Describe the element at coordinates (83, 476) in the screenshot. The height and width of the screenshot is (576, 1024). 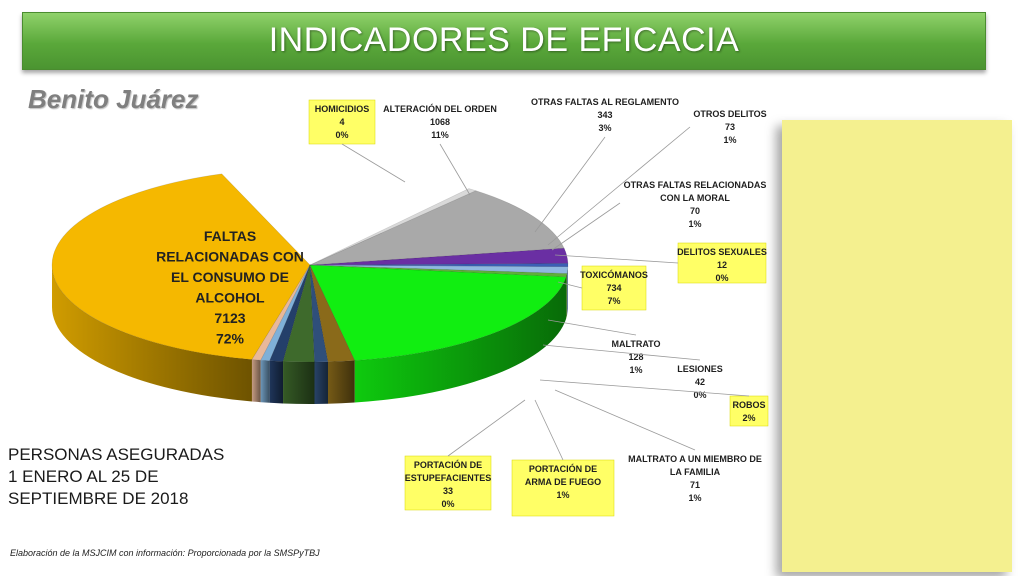
I see `caption-line-2: 1 ENERO AL 25 DE` at that location.